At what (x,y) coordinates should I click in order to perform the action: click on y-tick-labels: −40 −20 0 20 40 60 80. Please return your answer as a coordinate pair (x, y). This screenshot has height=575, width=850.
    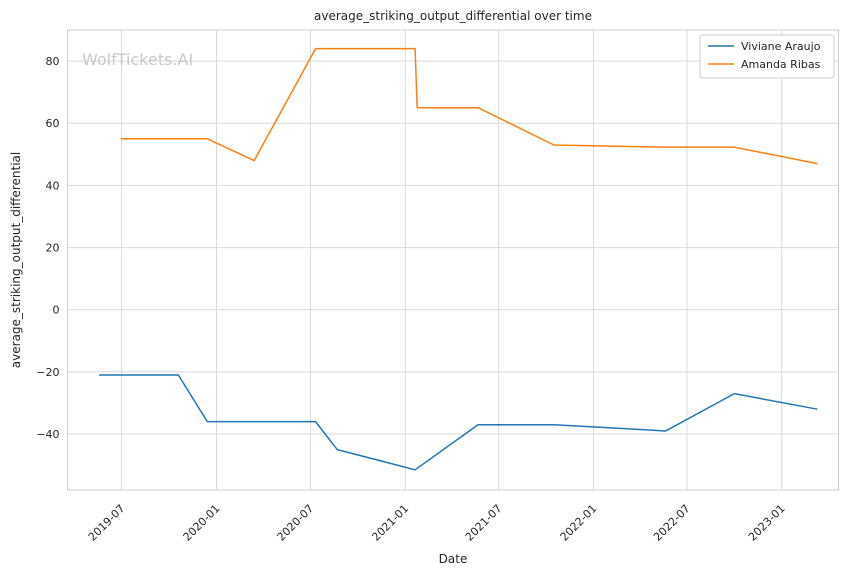
    Looking at the image, I should click on (47, 248).